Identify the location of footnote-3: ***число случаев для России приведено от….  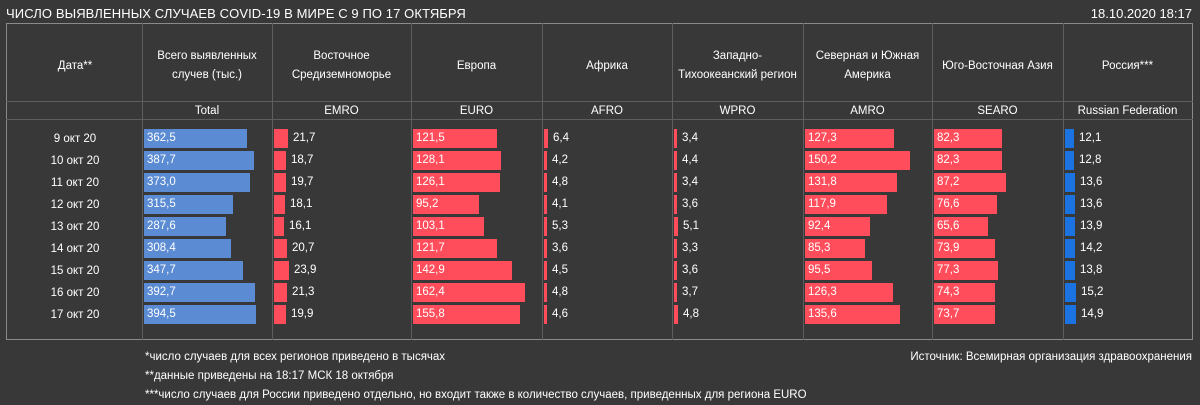
(476, 395).